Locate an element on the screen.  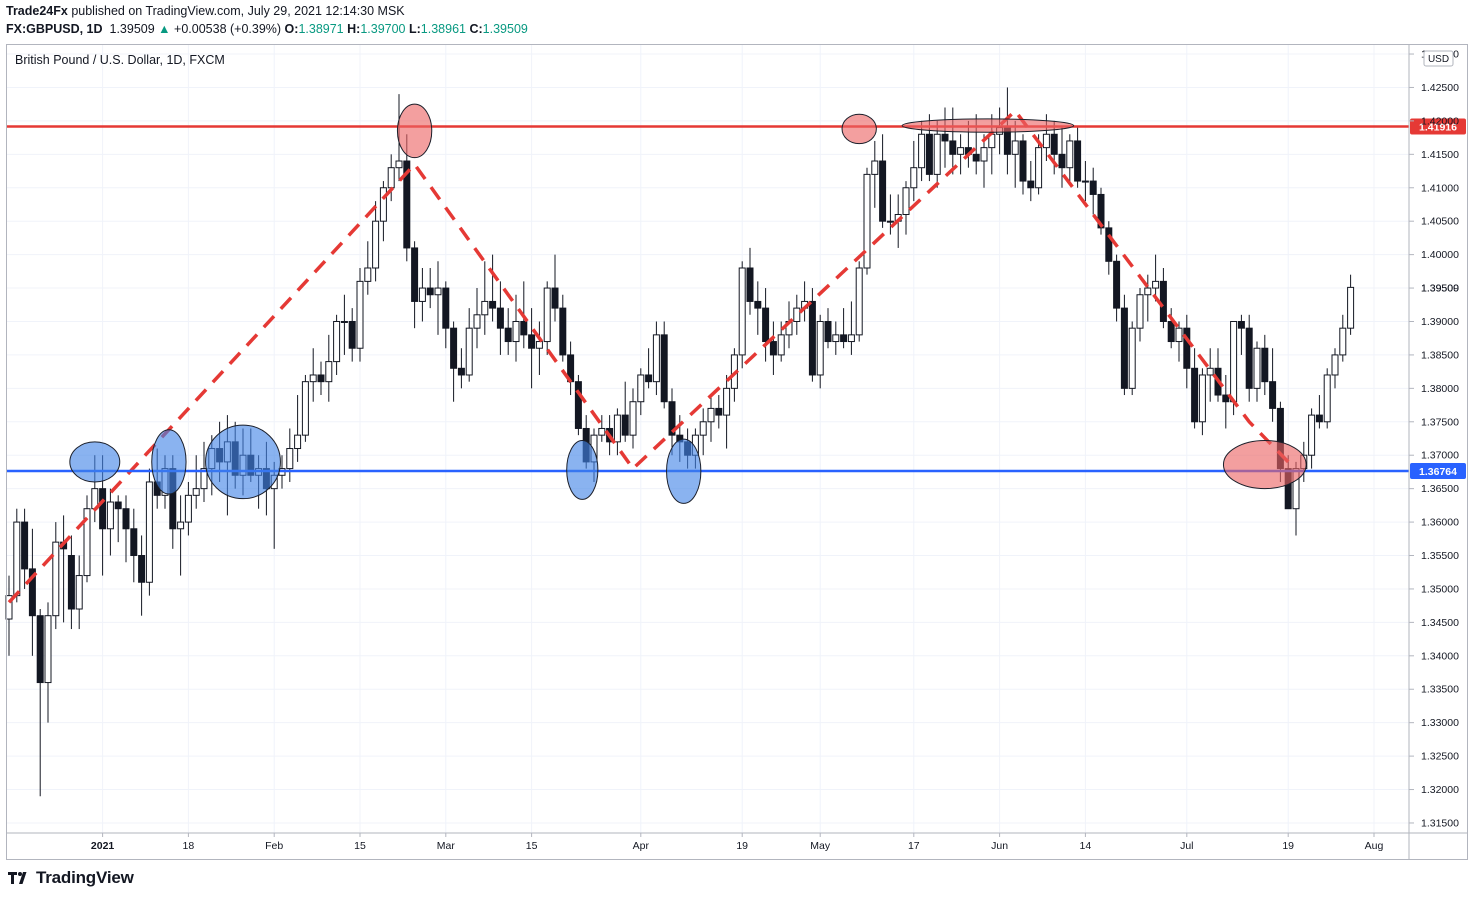
x-tick-label: Aug is located at coordinates (1374, 846).